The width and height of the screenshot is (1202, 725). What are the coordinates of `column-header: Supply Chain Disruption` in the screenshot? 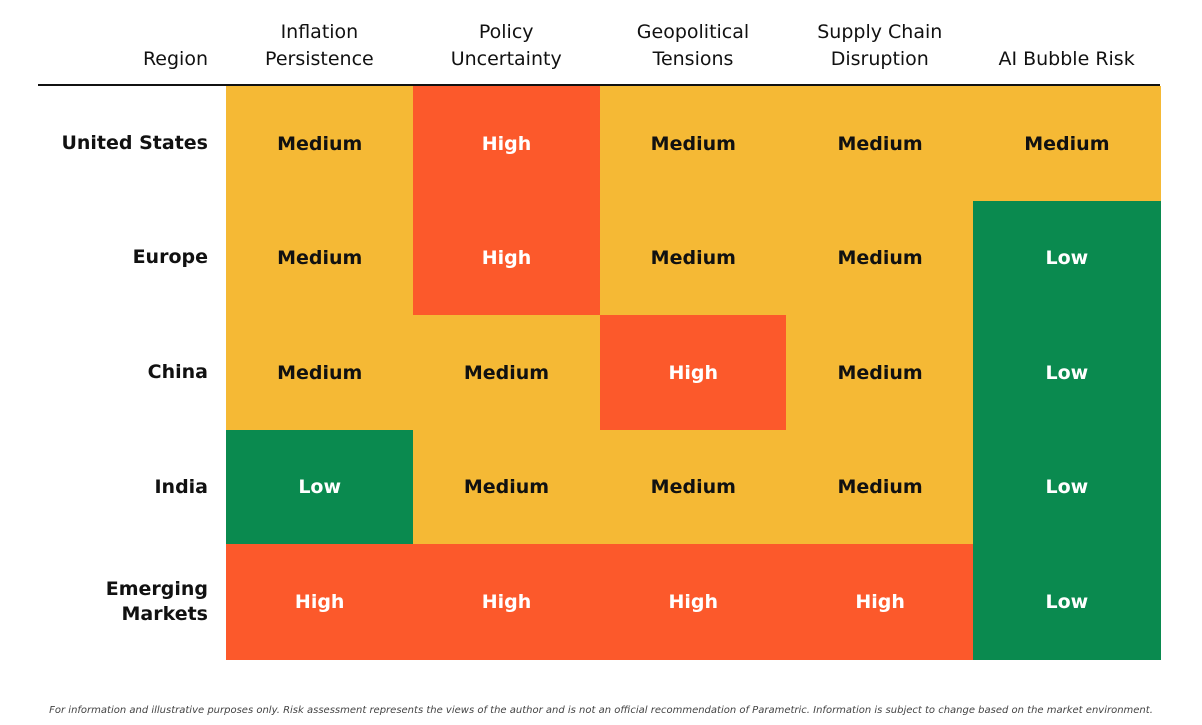 It's located at (880, 45).